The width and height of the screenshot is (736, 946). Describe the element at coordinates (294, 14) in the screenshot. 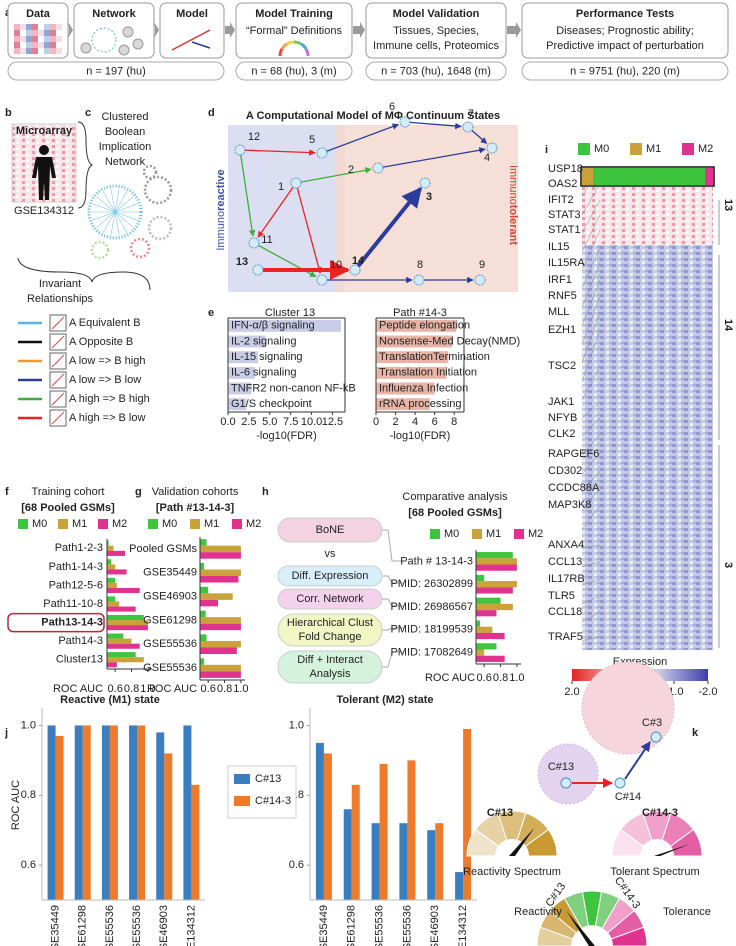

I see `step-title: Model Training` at that location.